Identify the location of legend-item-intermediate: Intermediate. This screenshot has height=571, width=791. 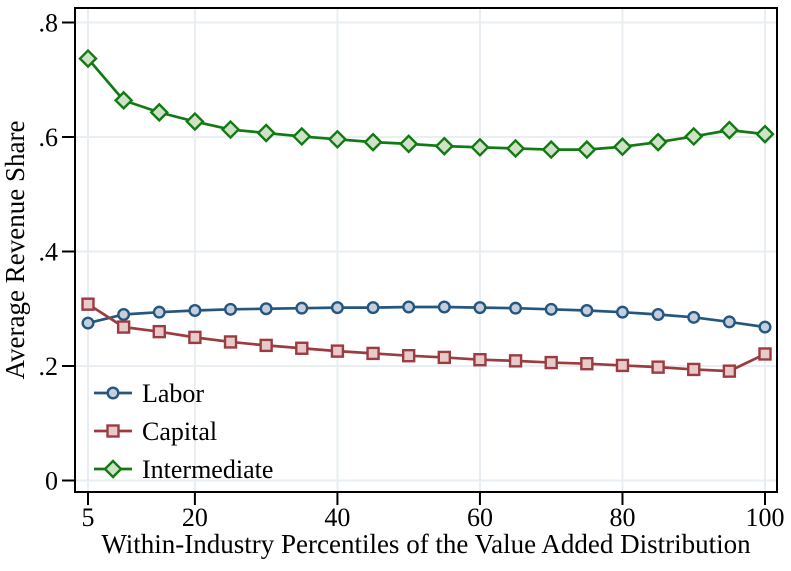
(183, 469).